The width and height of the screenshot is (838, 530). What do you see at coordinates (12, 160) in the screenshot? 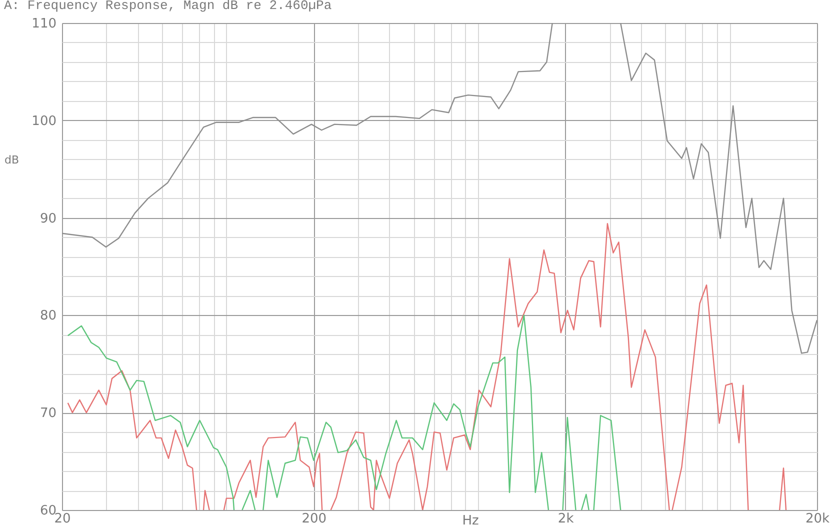
I see `y-axis-title: dB` at bounding box center [12, 160].